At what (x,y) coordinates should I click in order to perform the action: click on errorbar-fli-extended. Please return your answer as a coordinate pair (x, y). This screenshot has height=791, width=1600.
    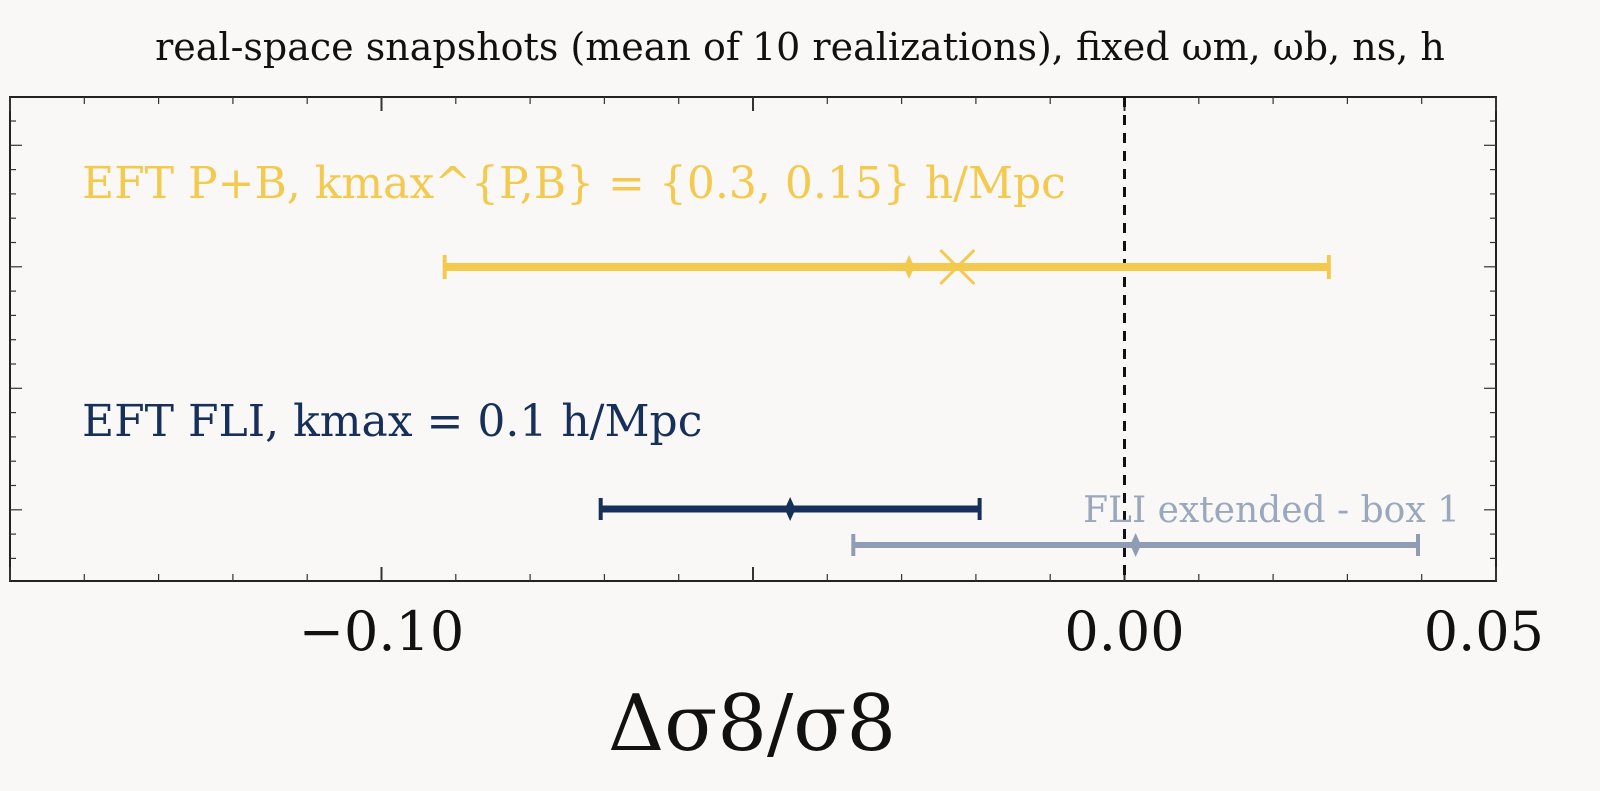
    Looking at the image, I should click on (1135, 545).